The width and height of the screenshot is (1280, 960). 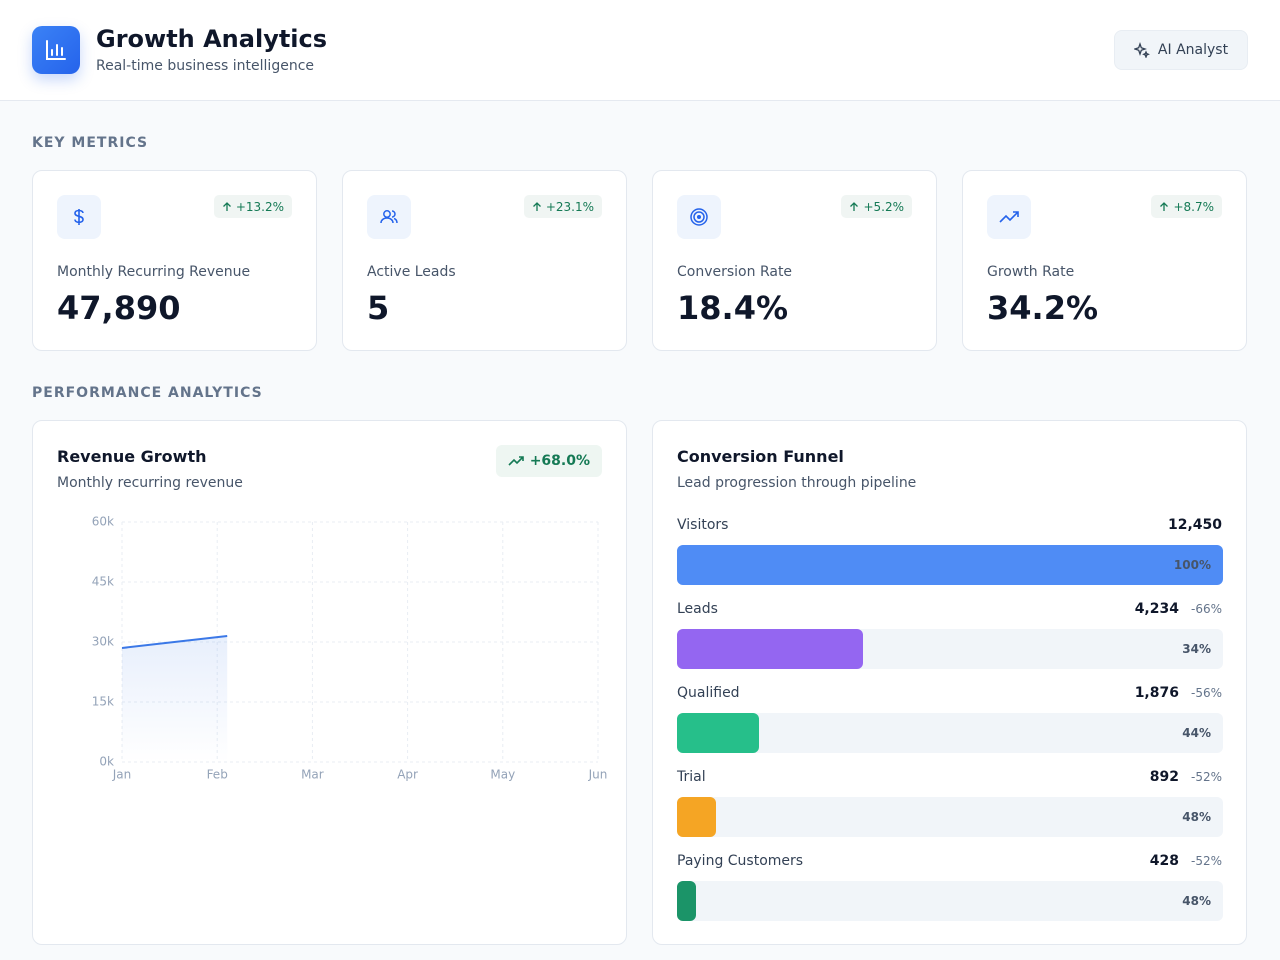 I want to click on y-tick-label: 30k, so click(x=103, y=642).